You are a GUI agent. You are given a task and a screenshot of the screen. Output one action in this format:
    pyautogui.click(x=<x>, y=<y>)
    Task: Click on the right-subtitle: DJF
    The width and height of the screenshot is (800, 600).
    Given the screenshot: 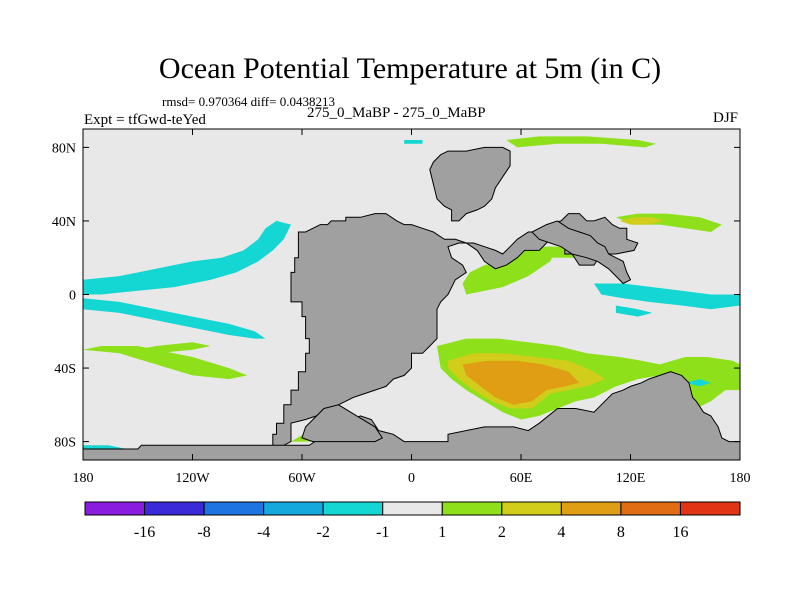 What is the action you would take?
    pyautogui.click(x=725, y=118)
    